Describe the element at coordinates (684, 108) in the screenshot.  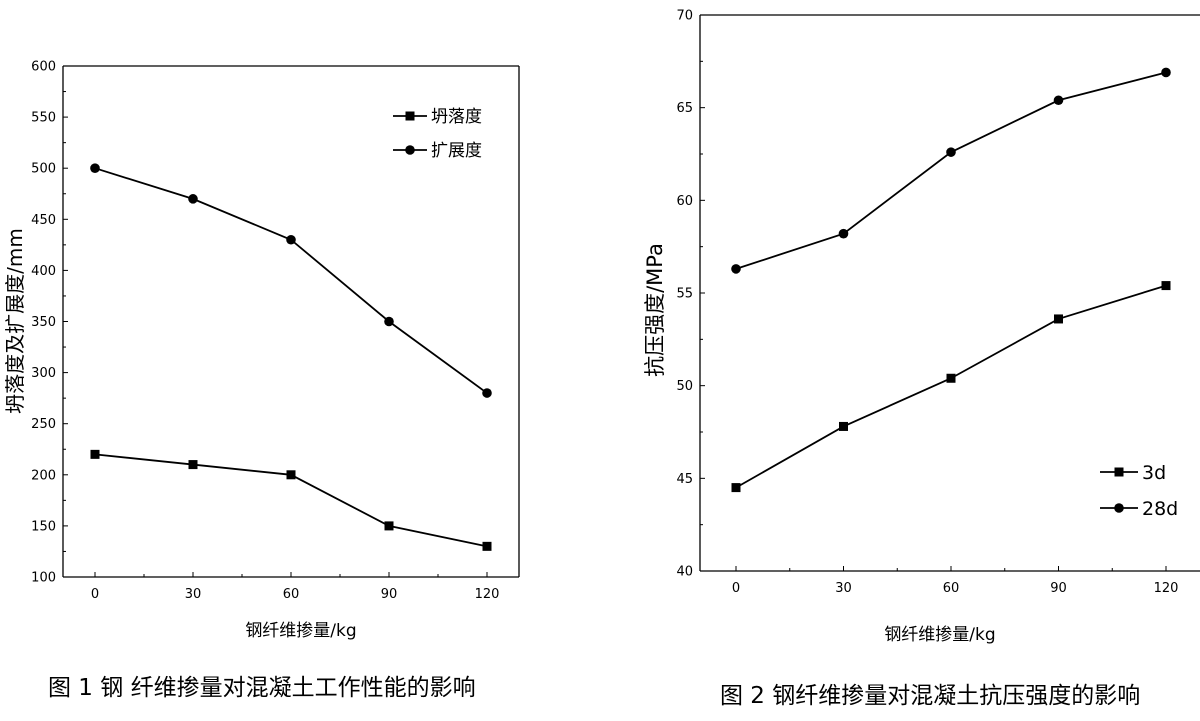
I see `y-tick-label: 65` at that location.